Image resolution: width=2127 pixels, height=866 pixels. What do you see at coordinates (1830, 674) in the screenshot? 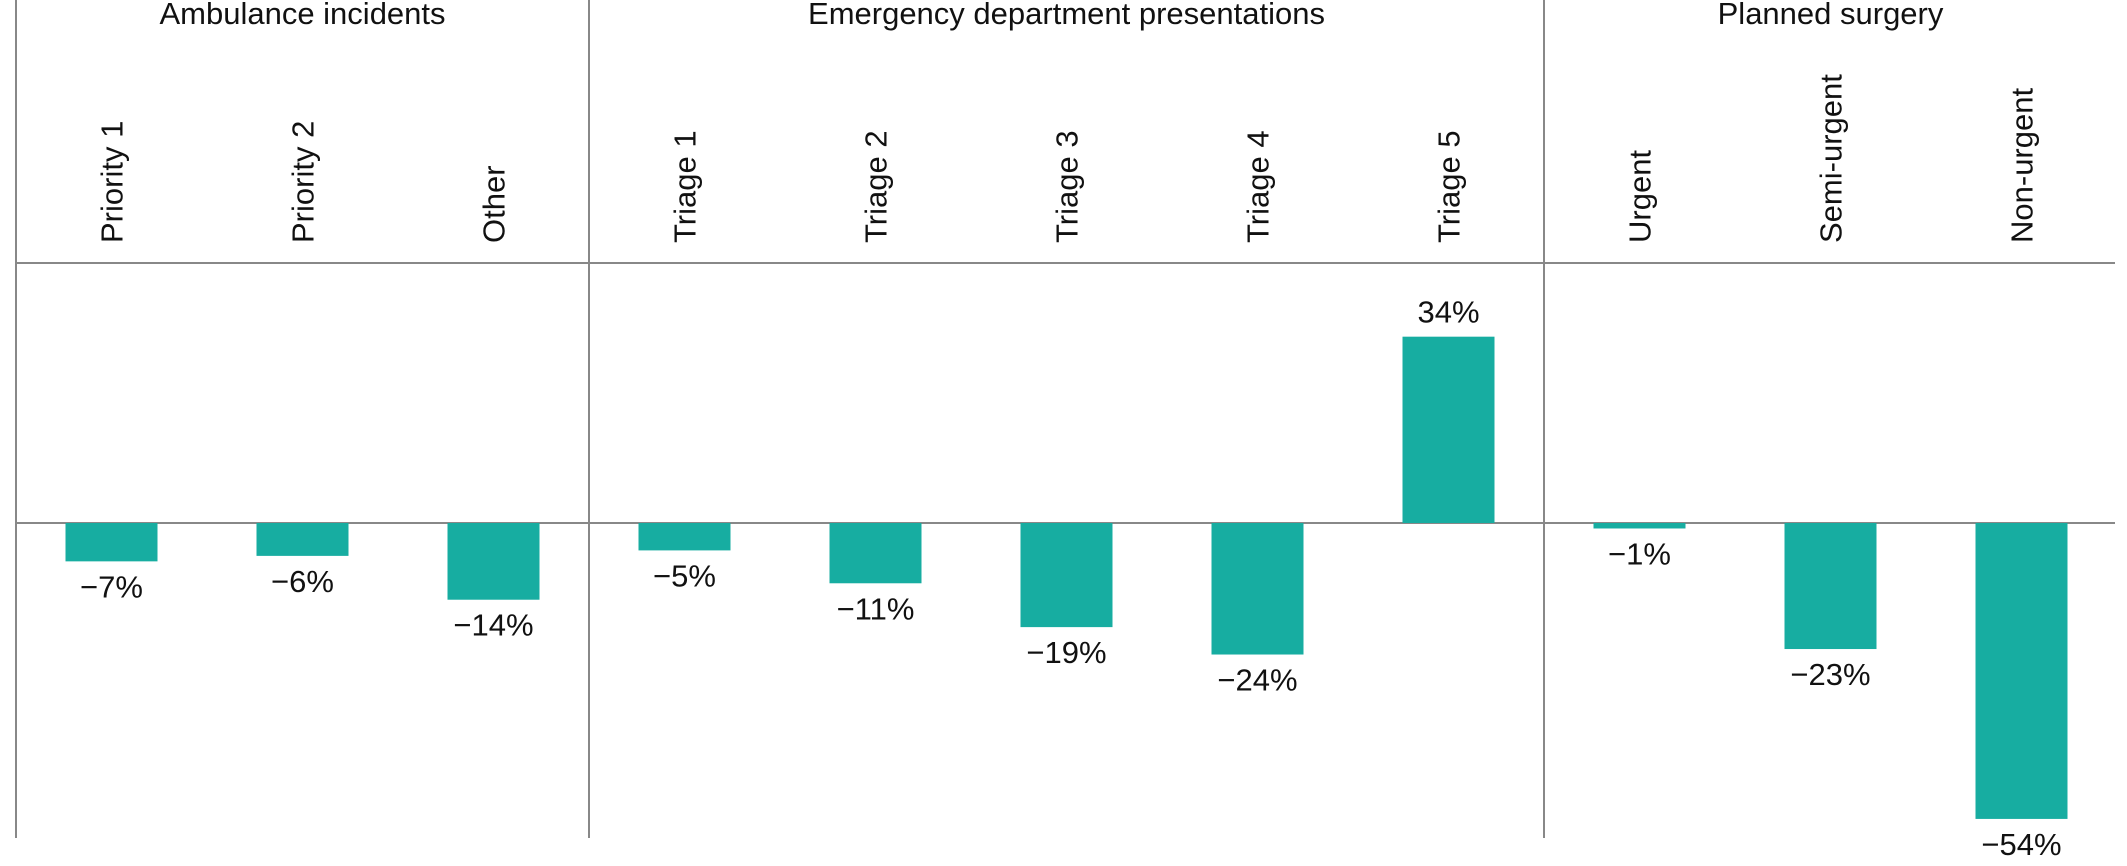
I see `data-label: −23%` at bounding box center [1830, 674].